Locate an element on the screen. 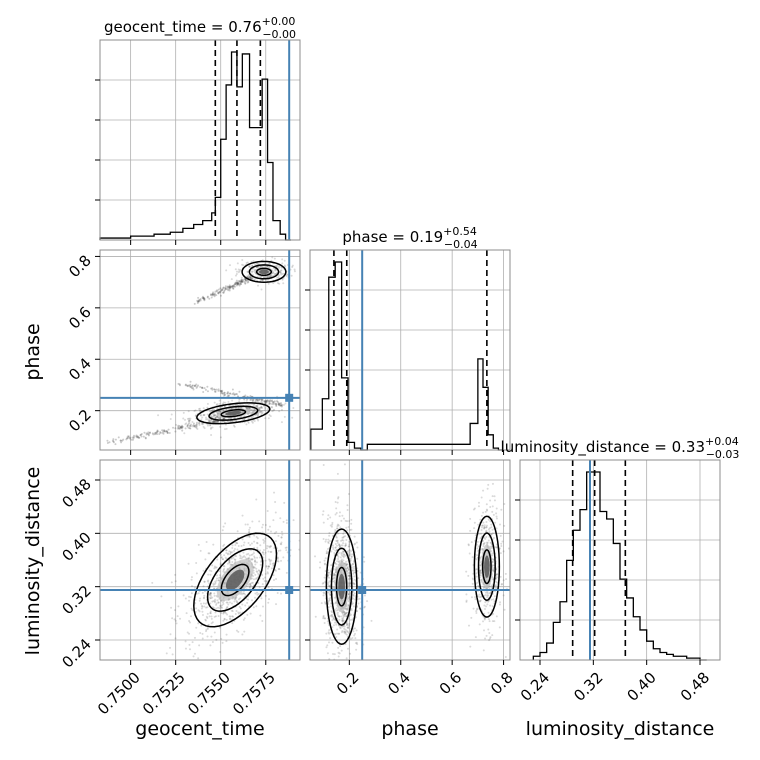 The width and height of the screenshot is (760, 760). tick-label-phase: 0.4 is located at coordinates (80, 369).